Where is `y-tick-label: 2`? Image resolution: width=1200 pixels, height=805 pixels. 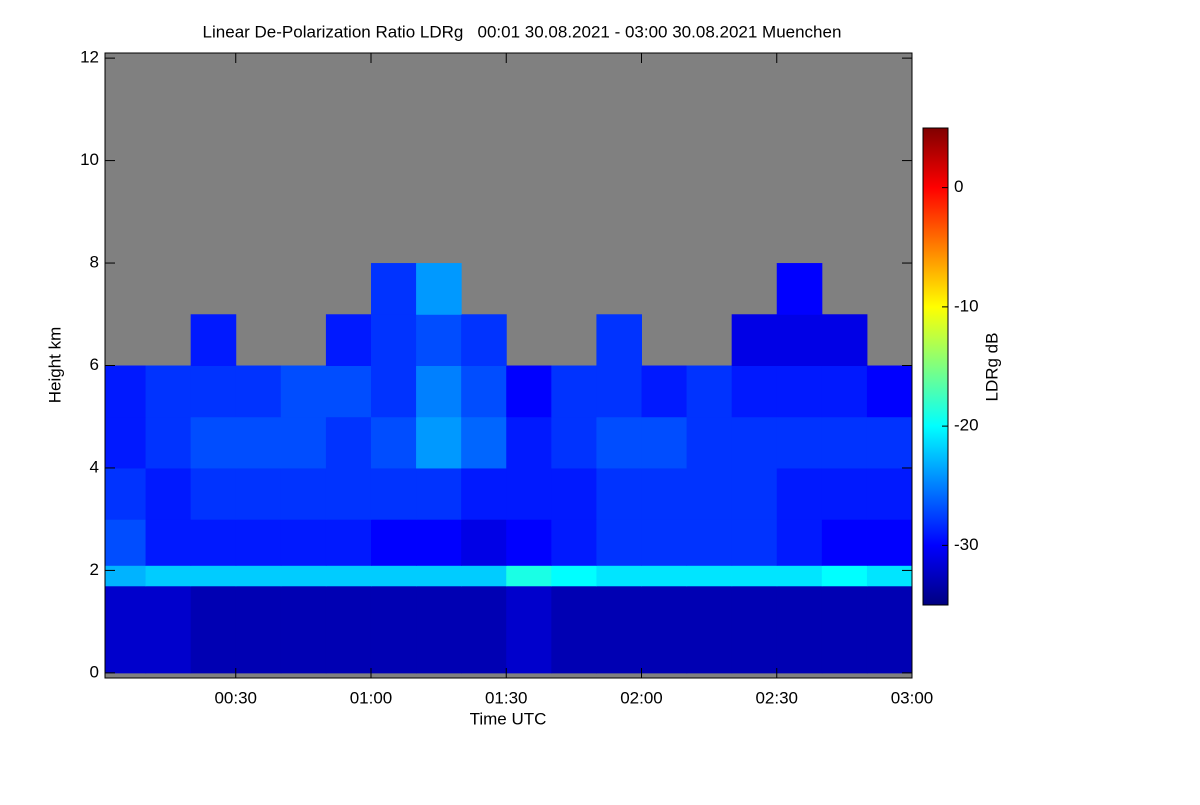
y-tick-label: 2 is located at coordinates (94, 569).